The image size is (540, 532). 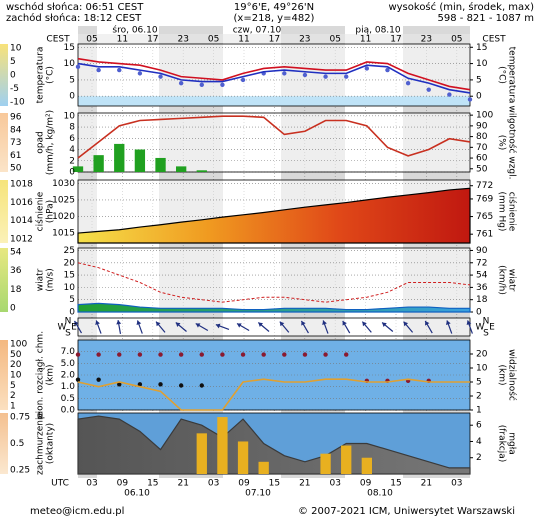 What do you see at coordinates (70, 64) in the screenshot?
I see `y-tick-label: 10` at bounding box center [70, 64].